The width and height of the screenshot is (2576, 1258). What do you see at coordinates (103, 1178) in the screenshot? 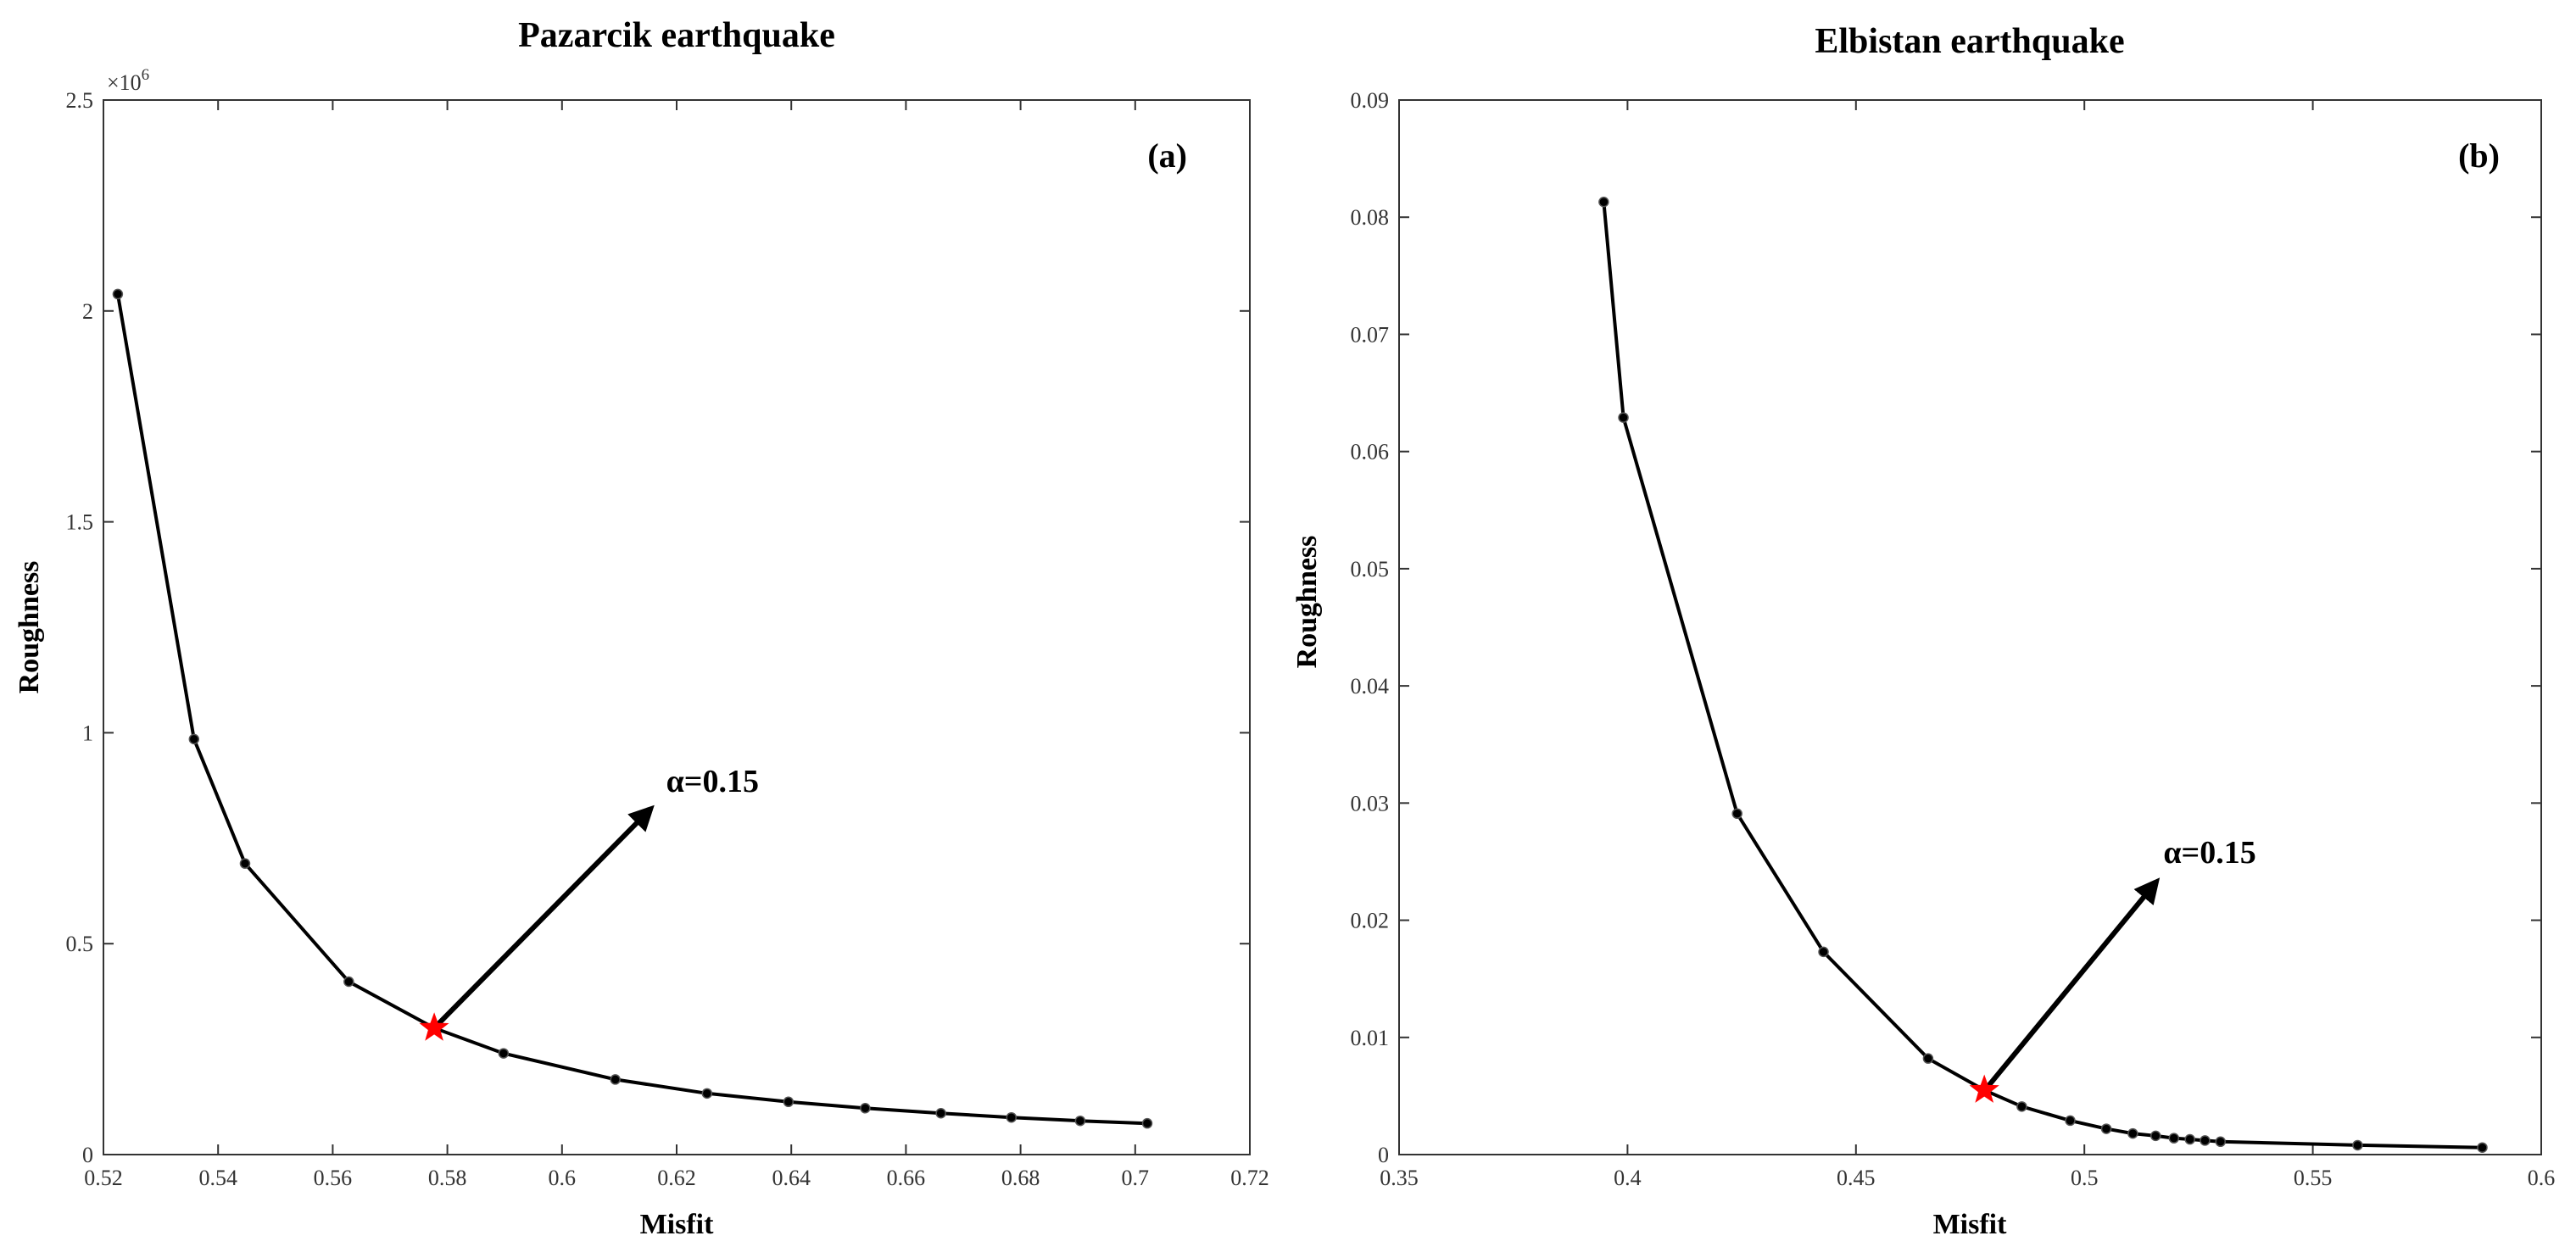
I see `x-tick-label: 0.52` at bounding box center [103, 1178].